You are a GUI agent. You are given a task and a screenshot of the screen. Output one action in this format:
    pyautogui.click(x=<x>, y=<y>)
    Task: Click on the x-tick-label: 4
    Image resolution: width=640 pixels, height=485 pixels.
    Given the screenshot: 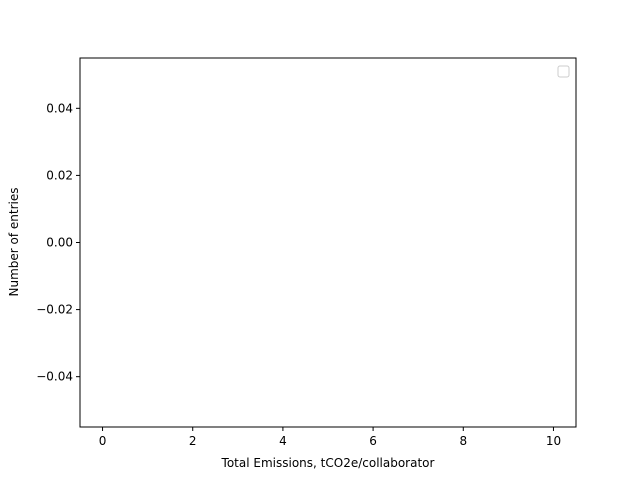 What is the action you would take?
    pyautogui.click(x=283, y=441)
    